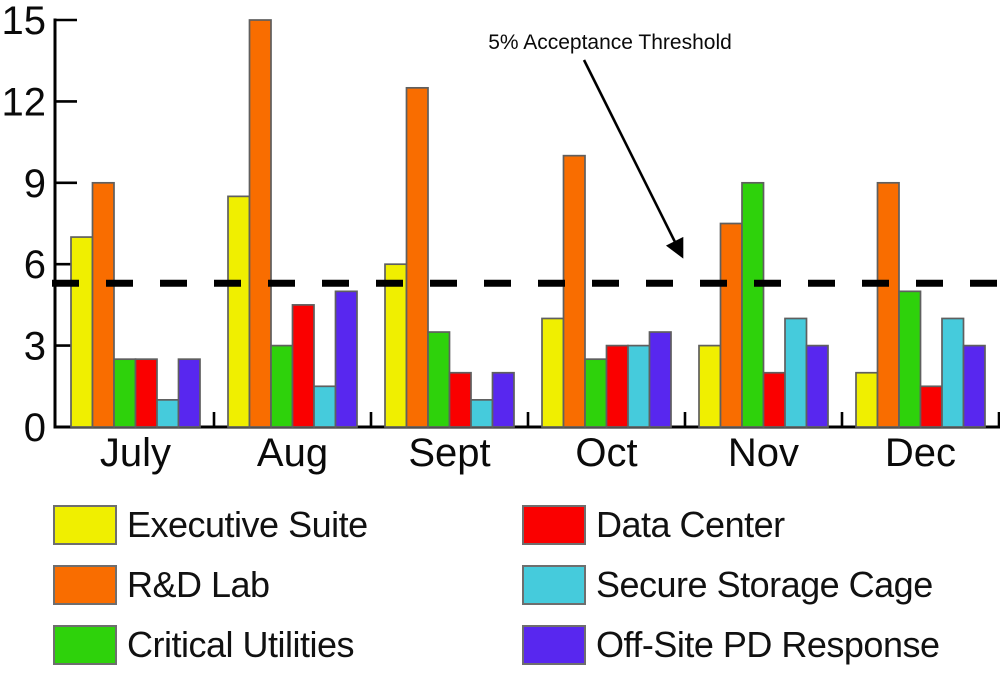 This screenshot has width=1000, height=673. What do you see at coordinates (35, 428) in the screenshot?
I see `y-tick-label: 0` at bounding box center [35, 428].